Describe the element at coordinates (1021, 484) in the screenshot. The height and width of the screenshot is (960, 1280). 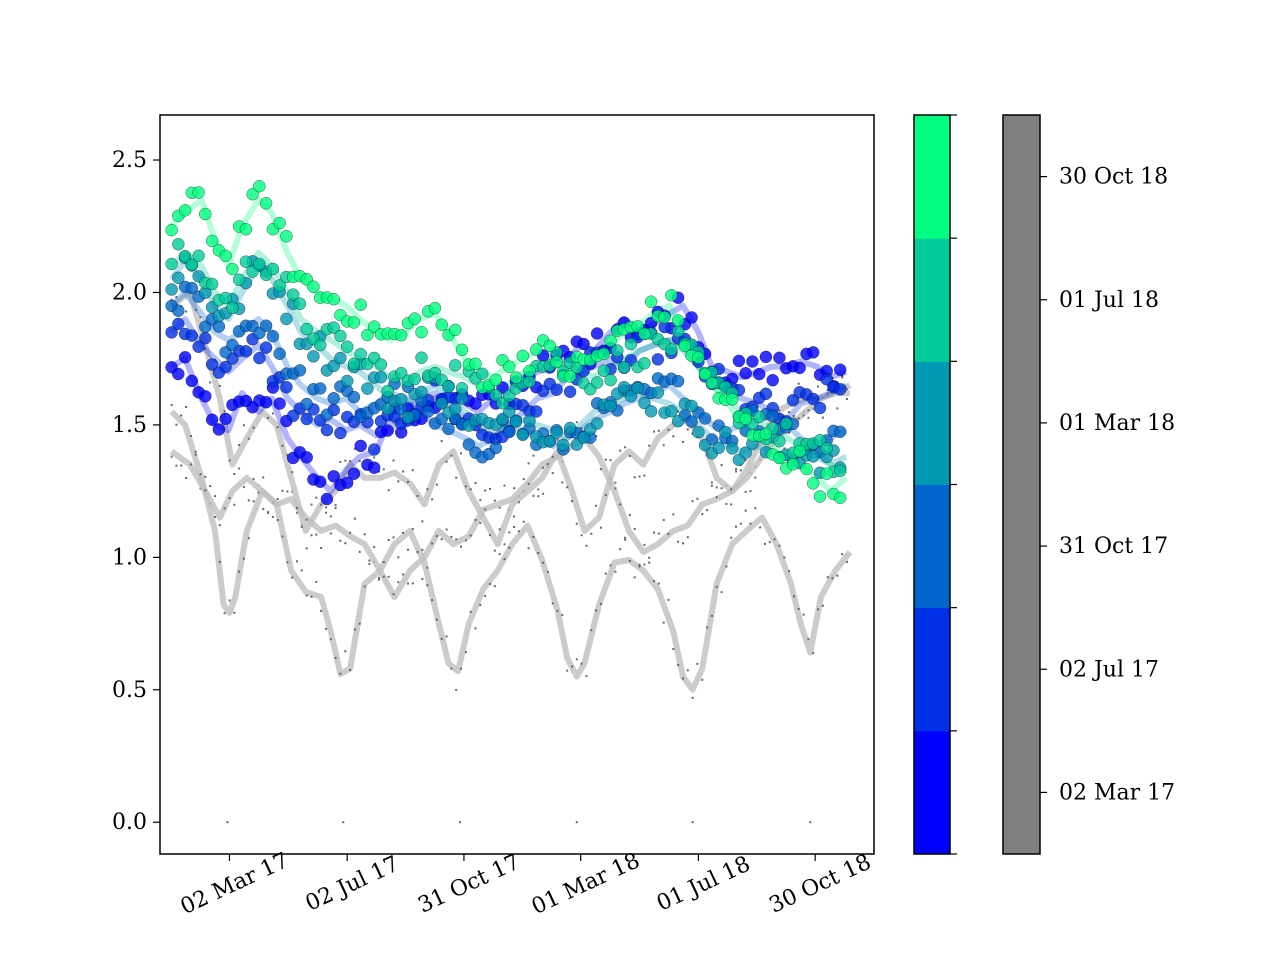
I see `colorbar-grey-body` at that location.